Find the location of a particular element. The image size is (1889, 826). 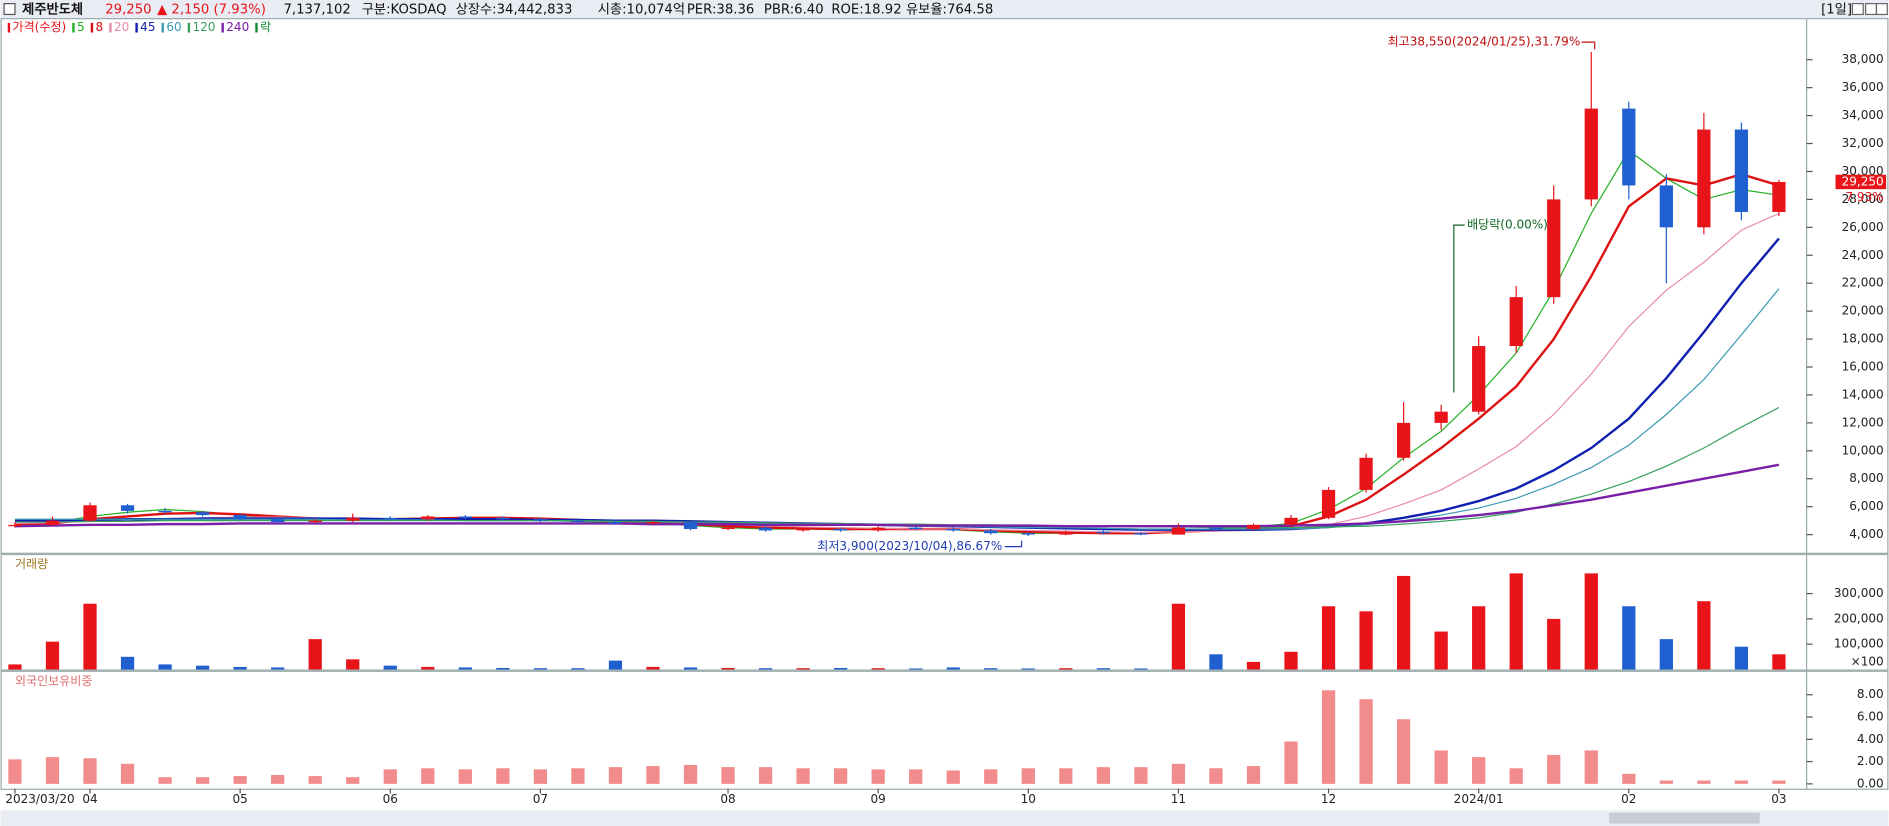

period-button: [1일] is located at coordinates (1836, 10).